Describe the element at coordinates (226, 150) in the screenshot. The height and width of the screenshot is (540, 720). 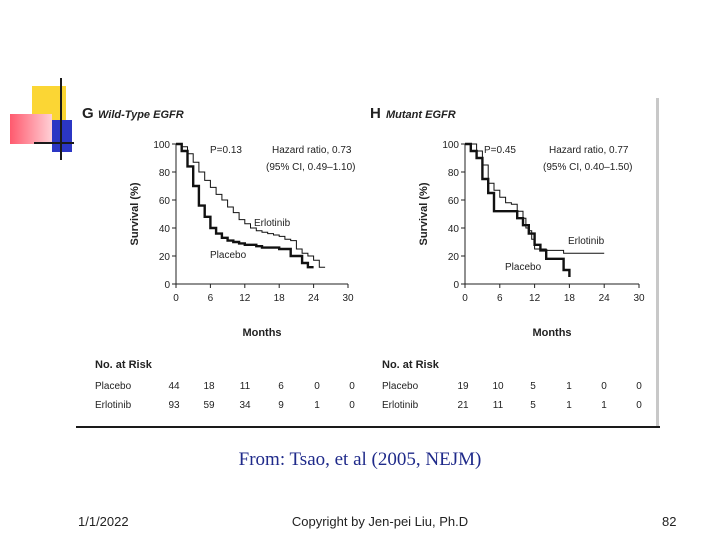
I see `g-p-value: P=0.13` at that location.